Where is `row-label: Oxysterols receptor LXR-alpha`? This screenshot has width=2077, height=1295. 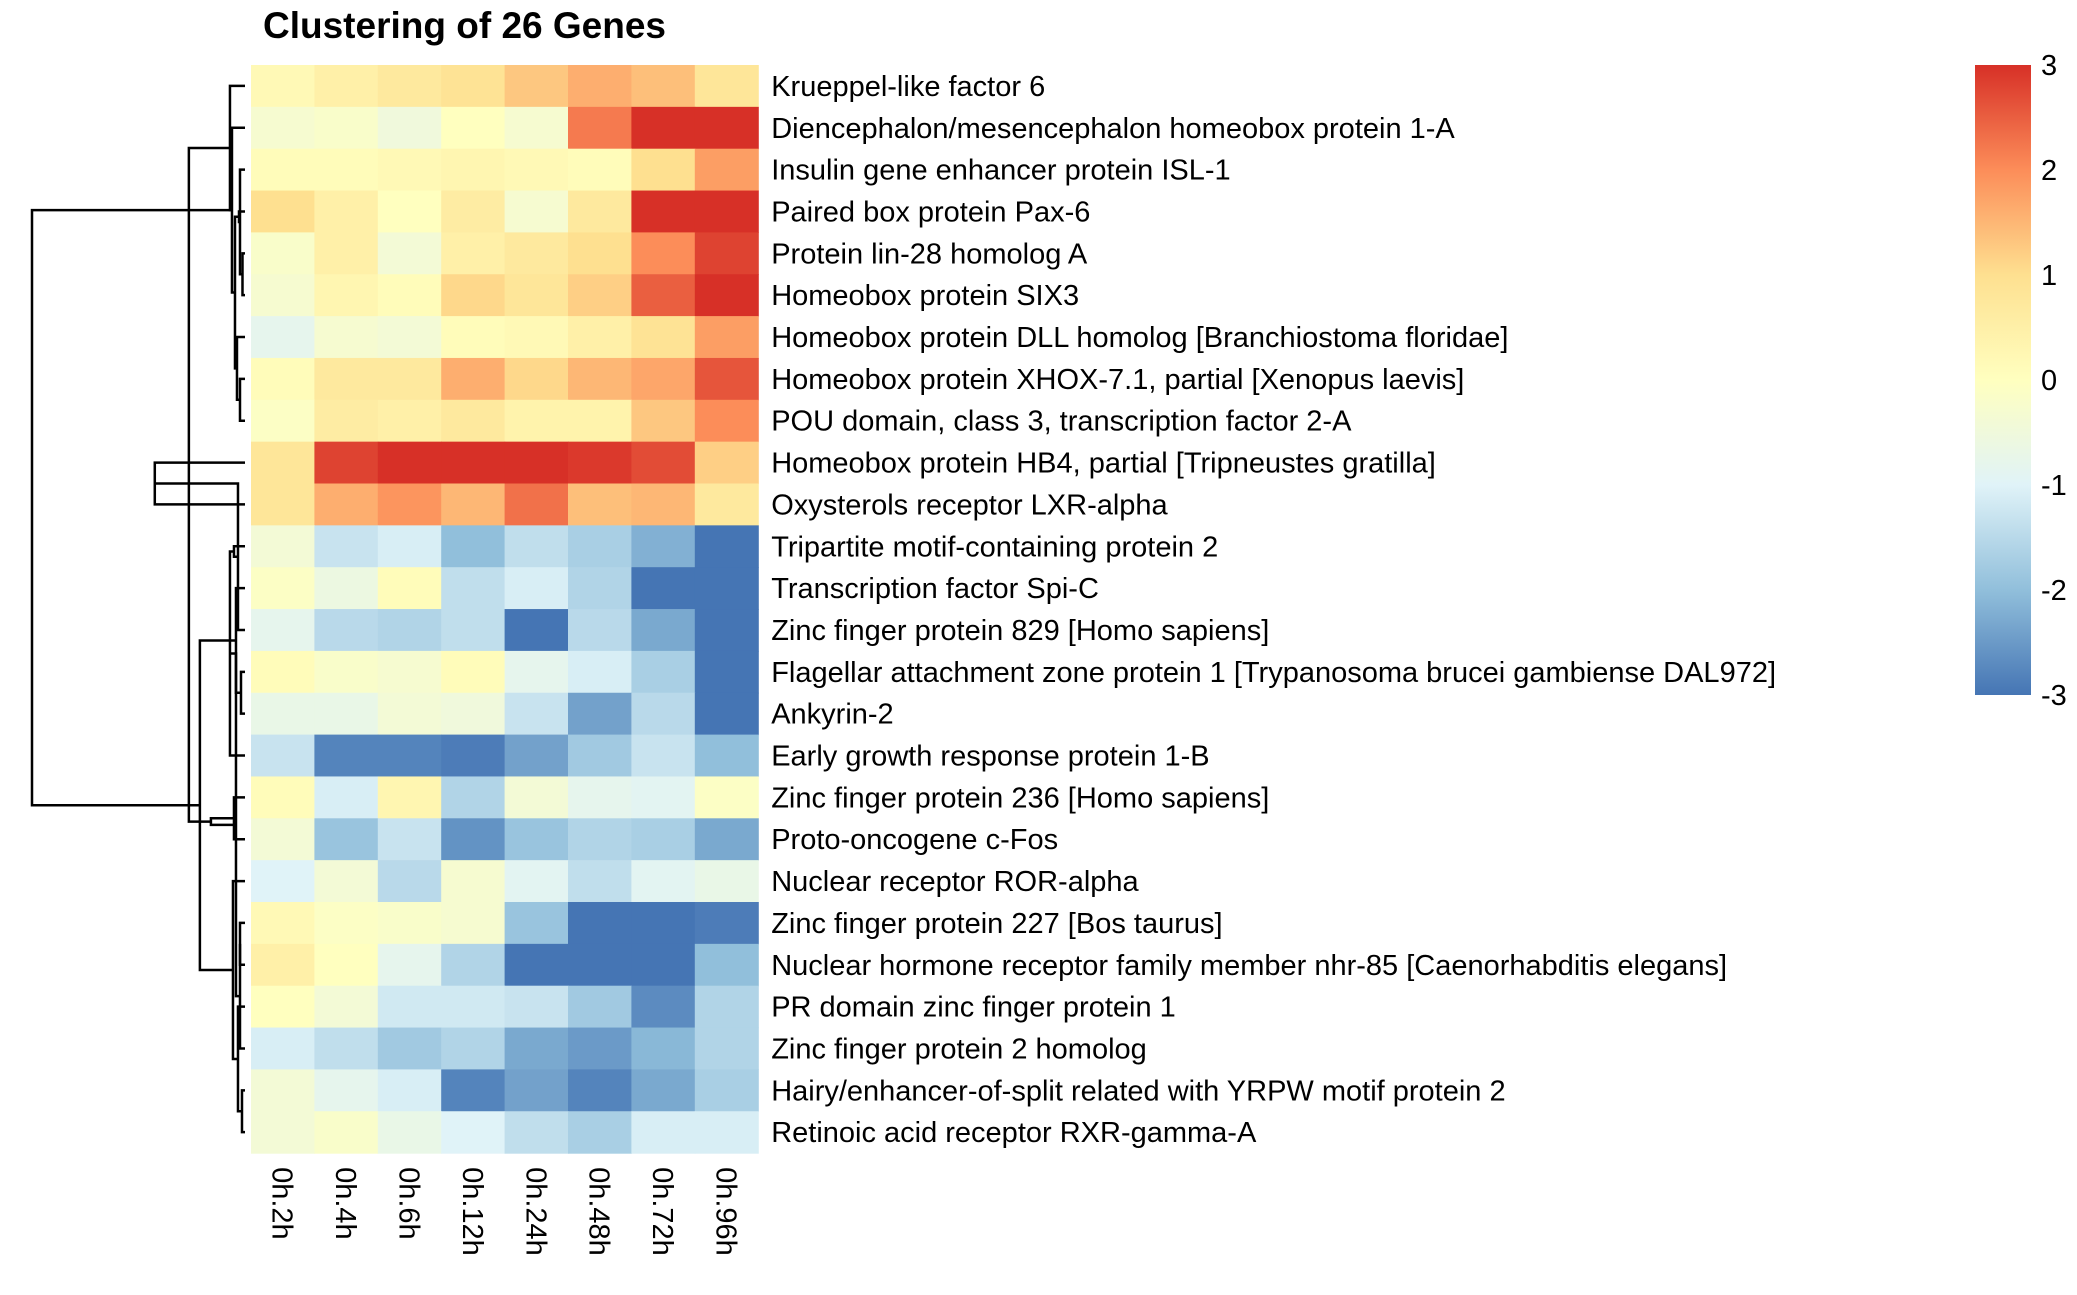 row-label: Oxysterols receptor LXR-alpha is located at coordinates (969, 505).